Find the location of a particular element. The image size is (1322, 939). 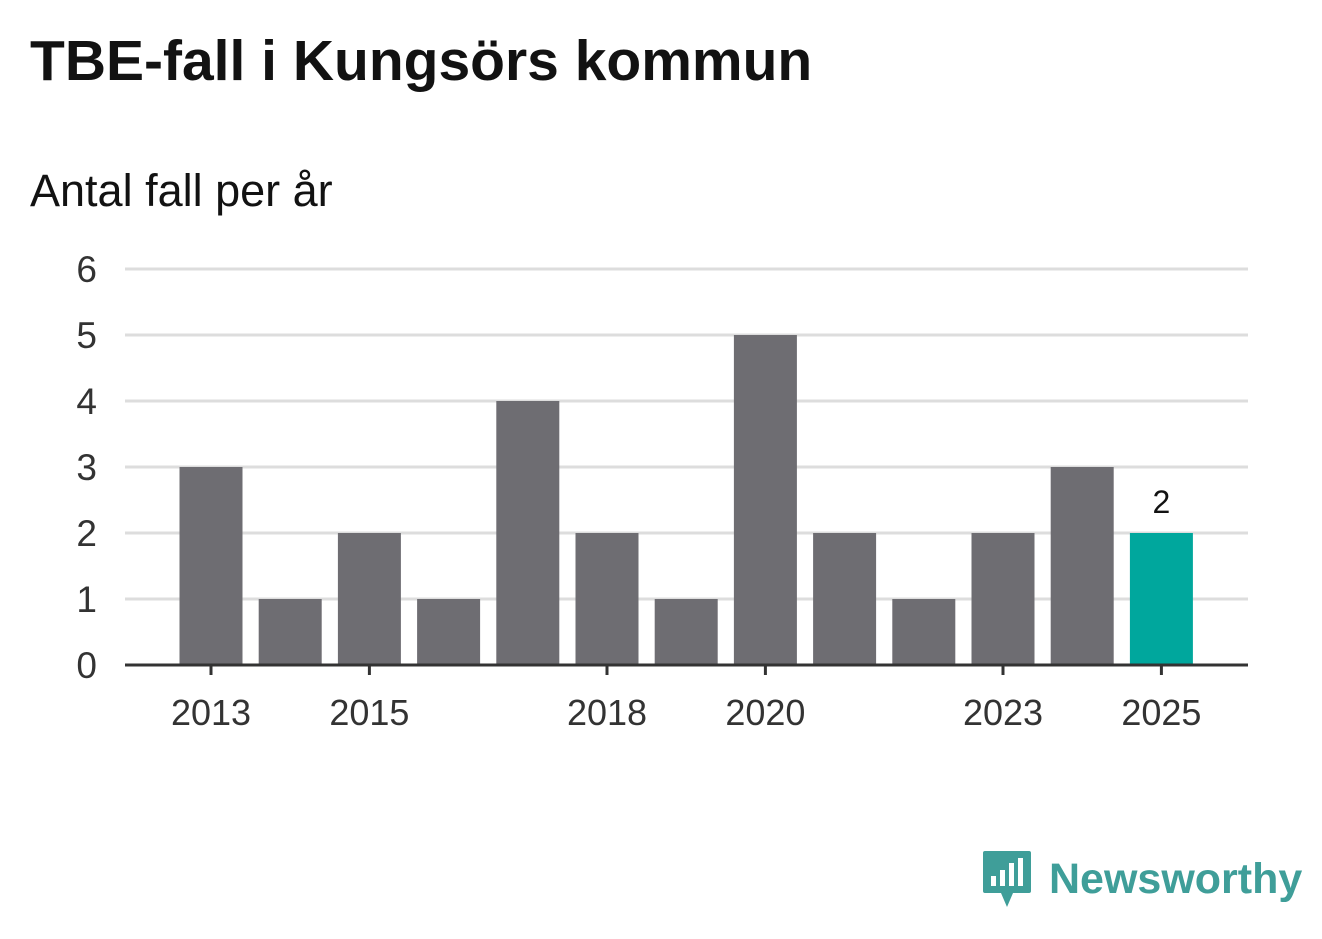

x-tick-label: 2018 is located at coordinates (607, 712).